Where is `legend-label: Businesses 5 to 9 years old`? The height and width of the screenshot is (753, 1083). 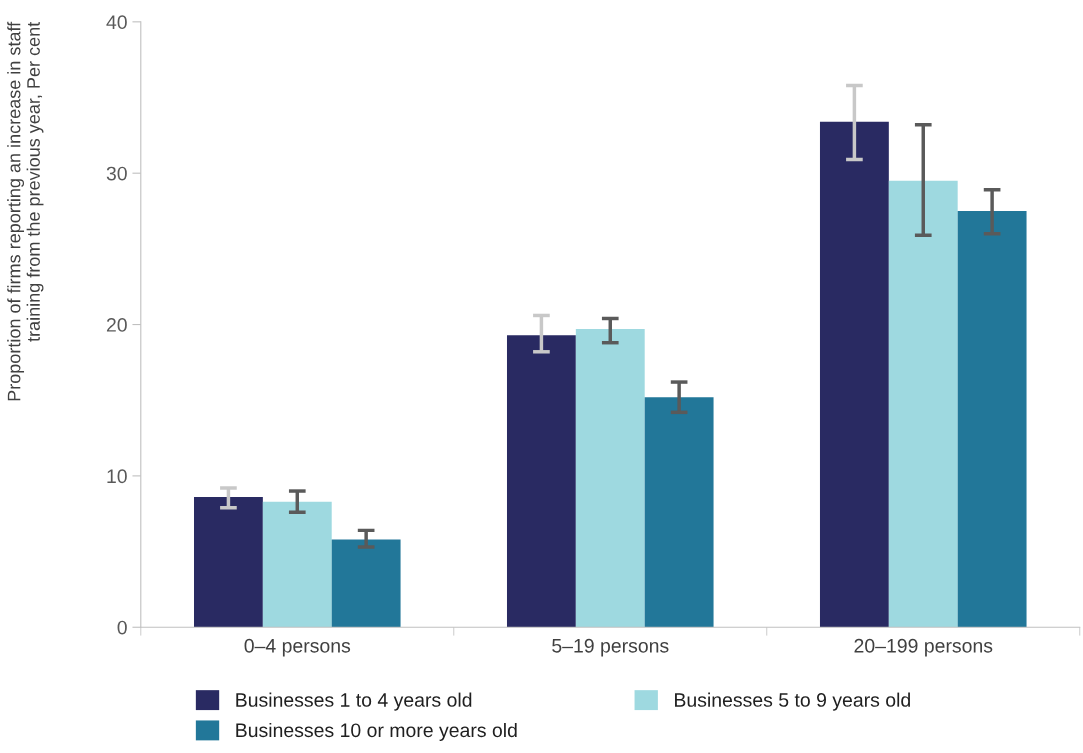 legend-label: Businesses 5 to 9 years old is located at coordinates (792, 701).